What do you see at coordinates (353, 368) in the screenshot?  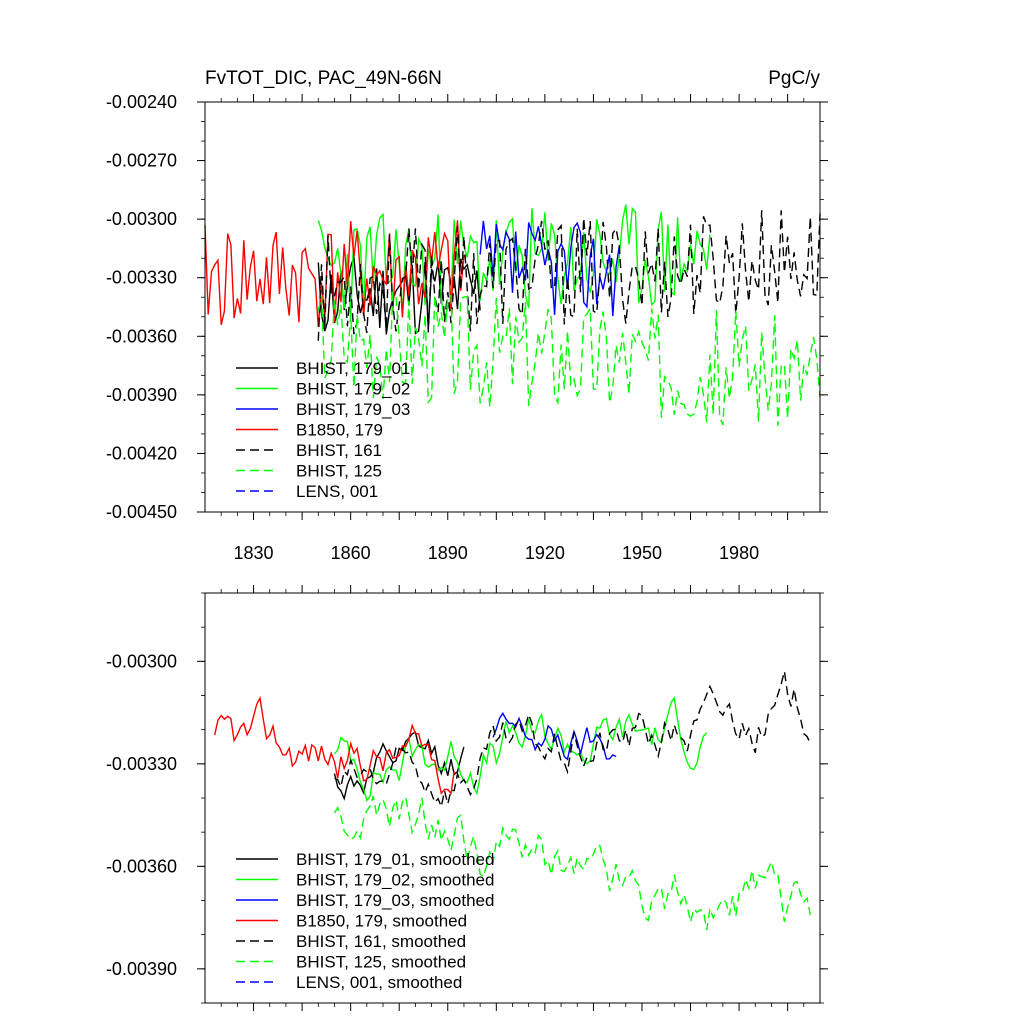 I see `legend-label: BHIST, 179_01` at bounding box center [353, 368].